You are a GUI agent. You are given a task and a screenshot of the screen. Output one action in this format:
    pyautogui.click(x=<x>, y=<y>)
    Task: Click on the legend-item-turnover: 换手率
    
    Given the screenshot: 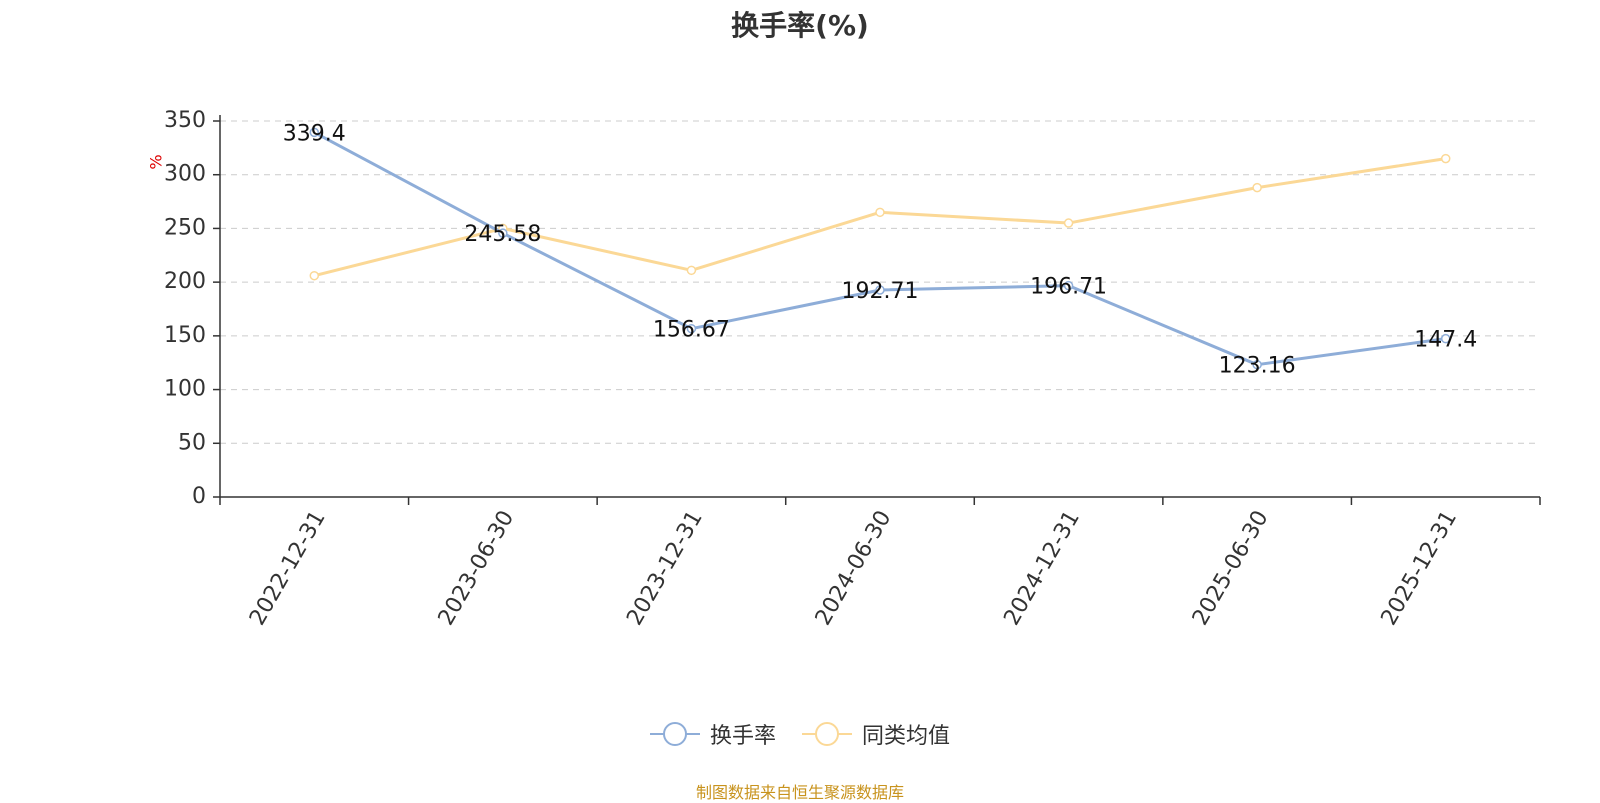 What is the action you would take?
    pyautogui.click(x=712, y=734)
    